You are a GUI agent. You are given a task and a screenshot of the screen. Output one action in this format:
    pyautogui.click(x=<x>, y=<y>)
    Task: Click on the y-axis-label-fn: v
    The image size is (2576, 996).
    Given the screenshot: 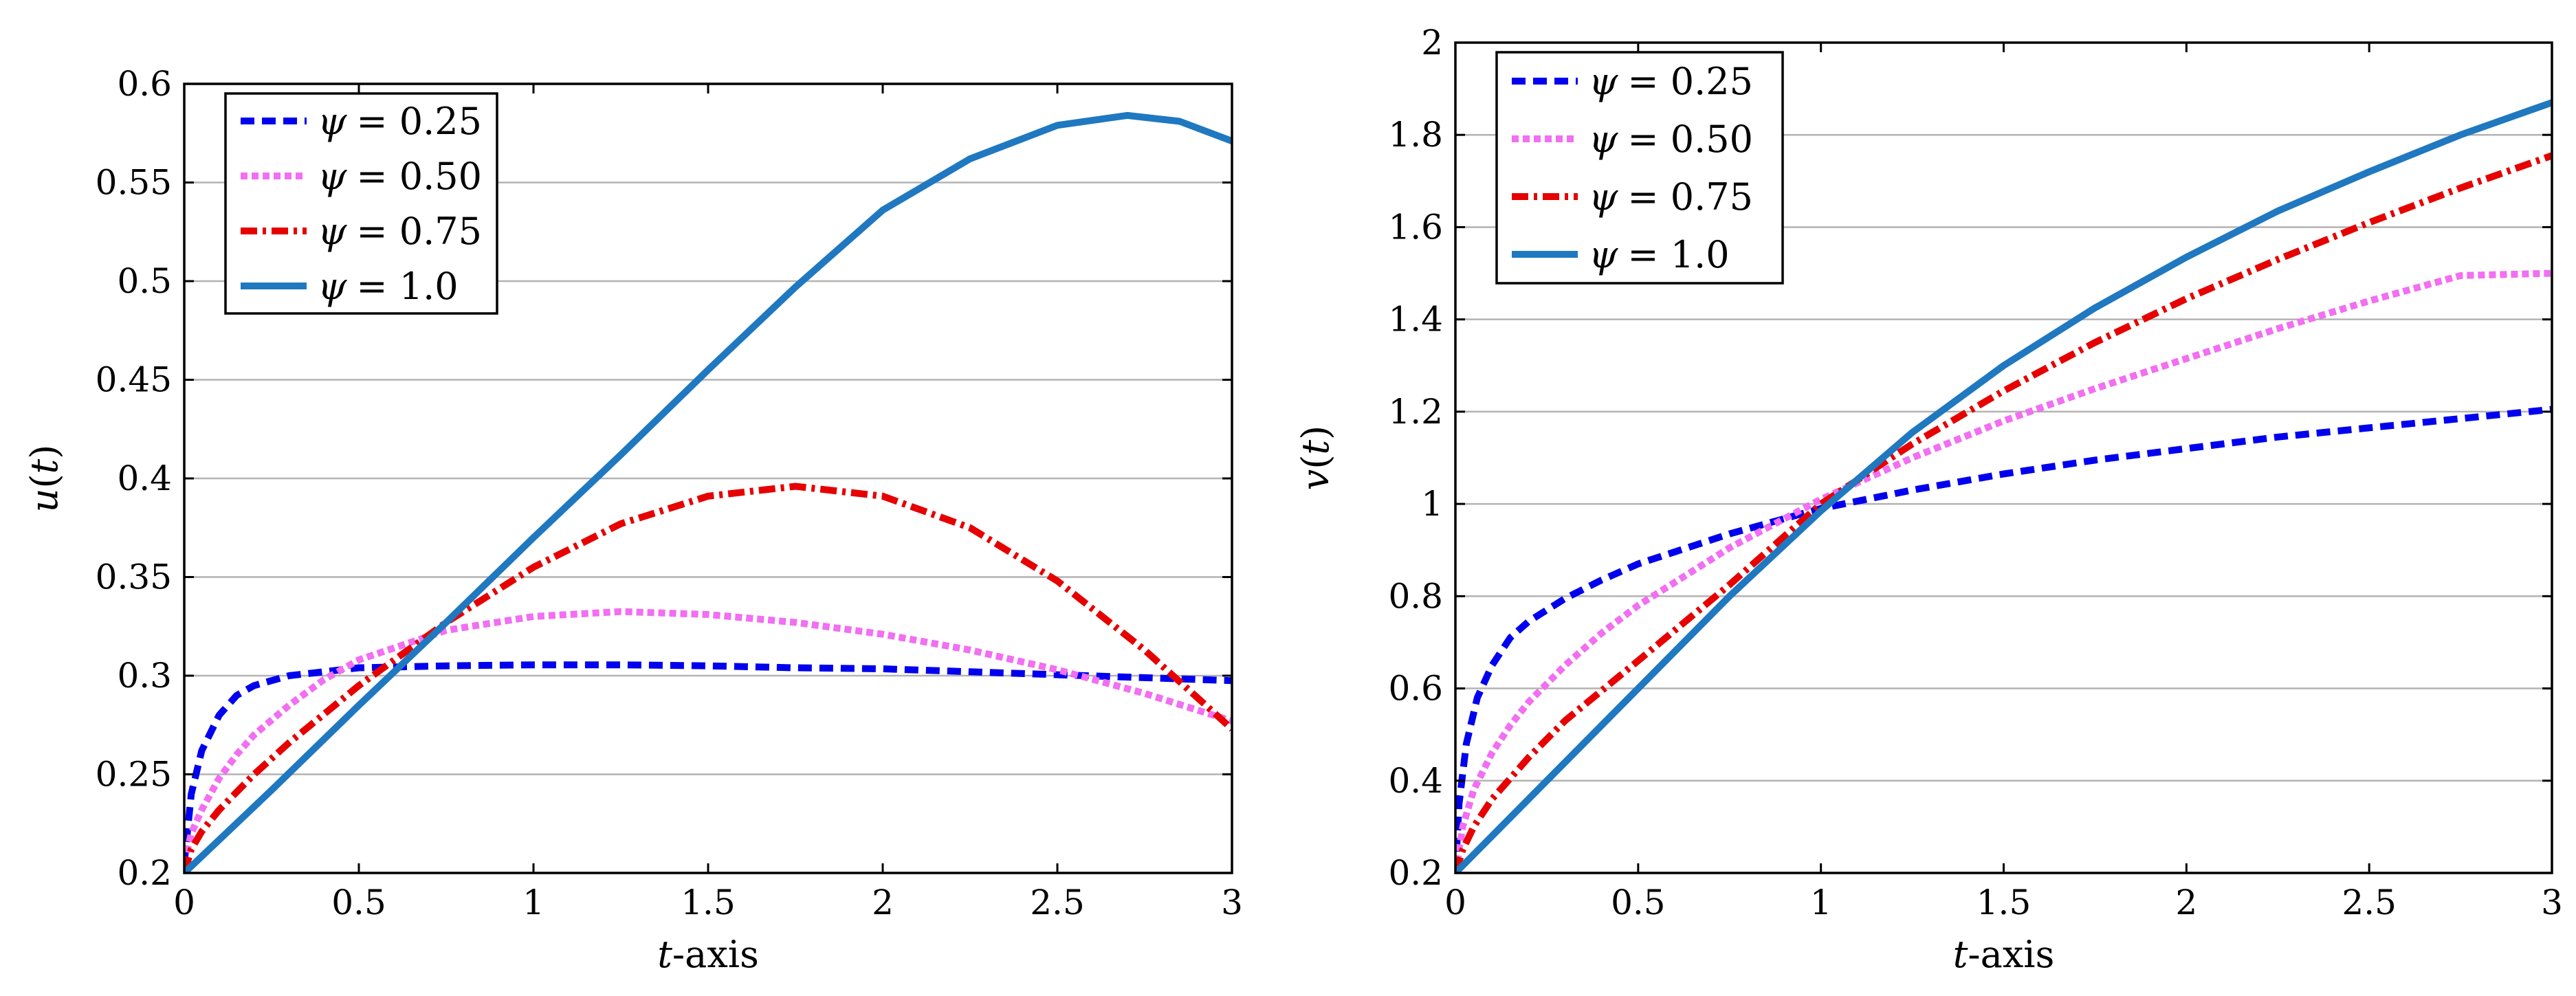 What is the action you would take?
    pyautogui.click(x=1315, y=480)
    